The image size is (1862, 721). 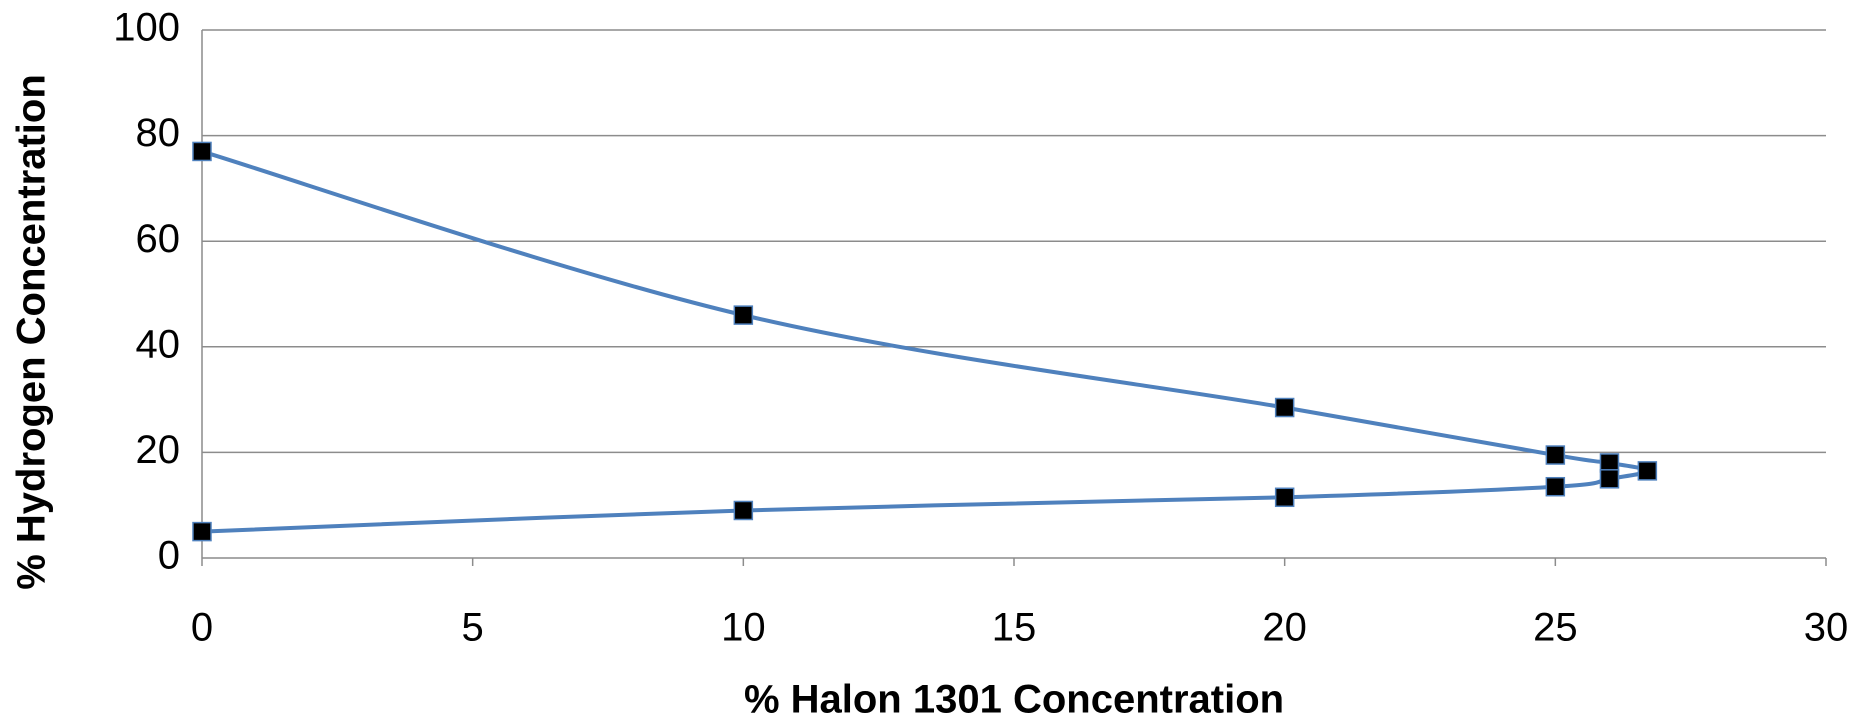 What do you see at coordinates (1014, 699) in the screenshot?
I see `x-axis-title: % Halon 1301 Concentration` at bounding box center [1014, 699].